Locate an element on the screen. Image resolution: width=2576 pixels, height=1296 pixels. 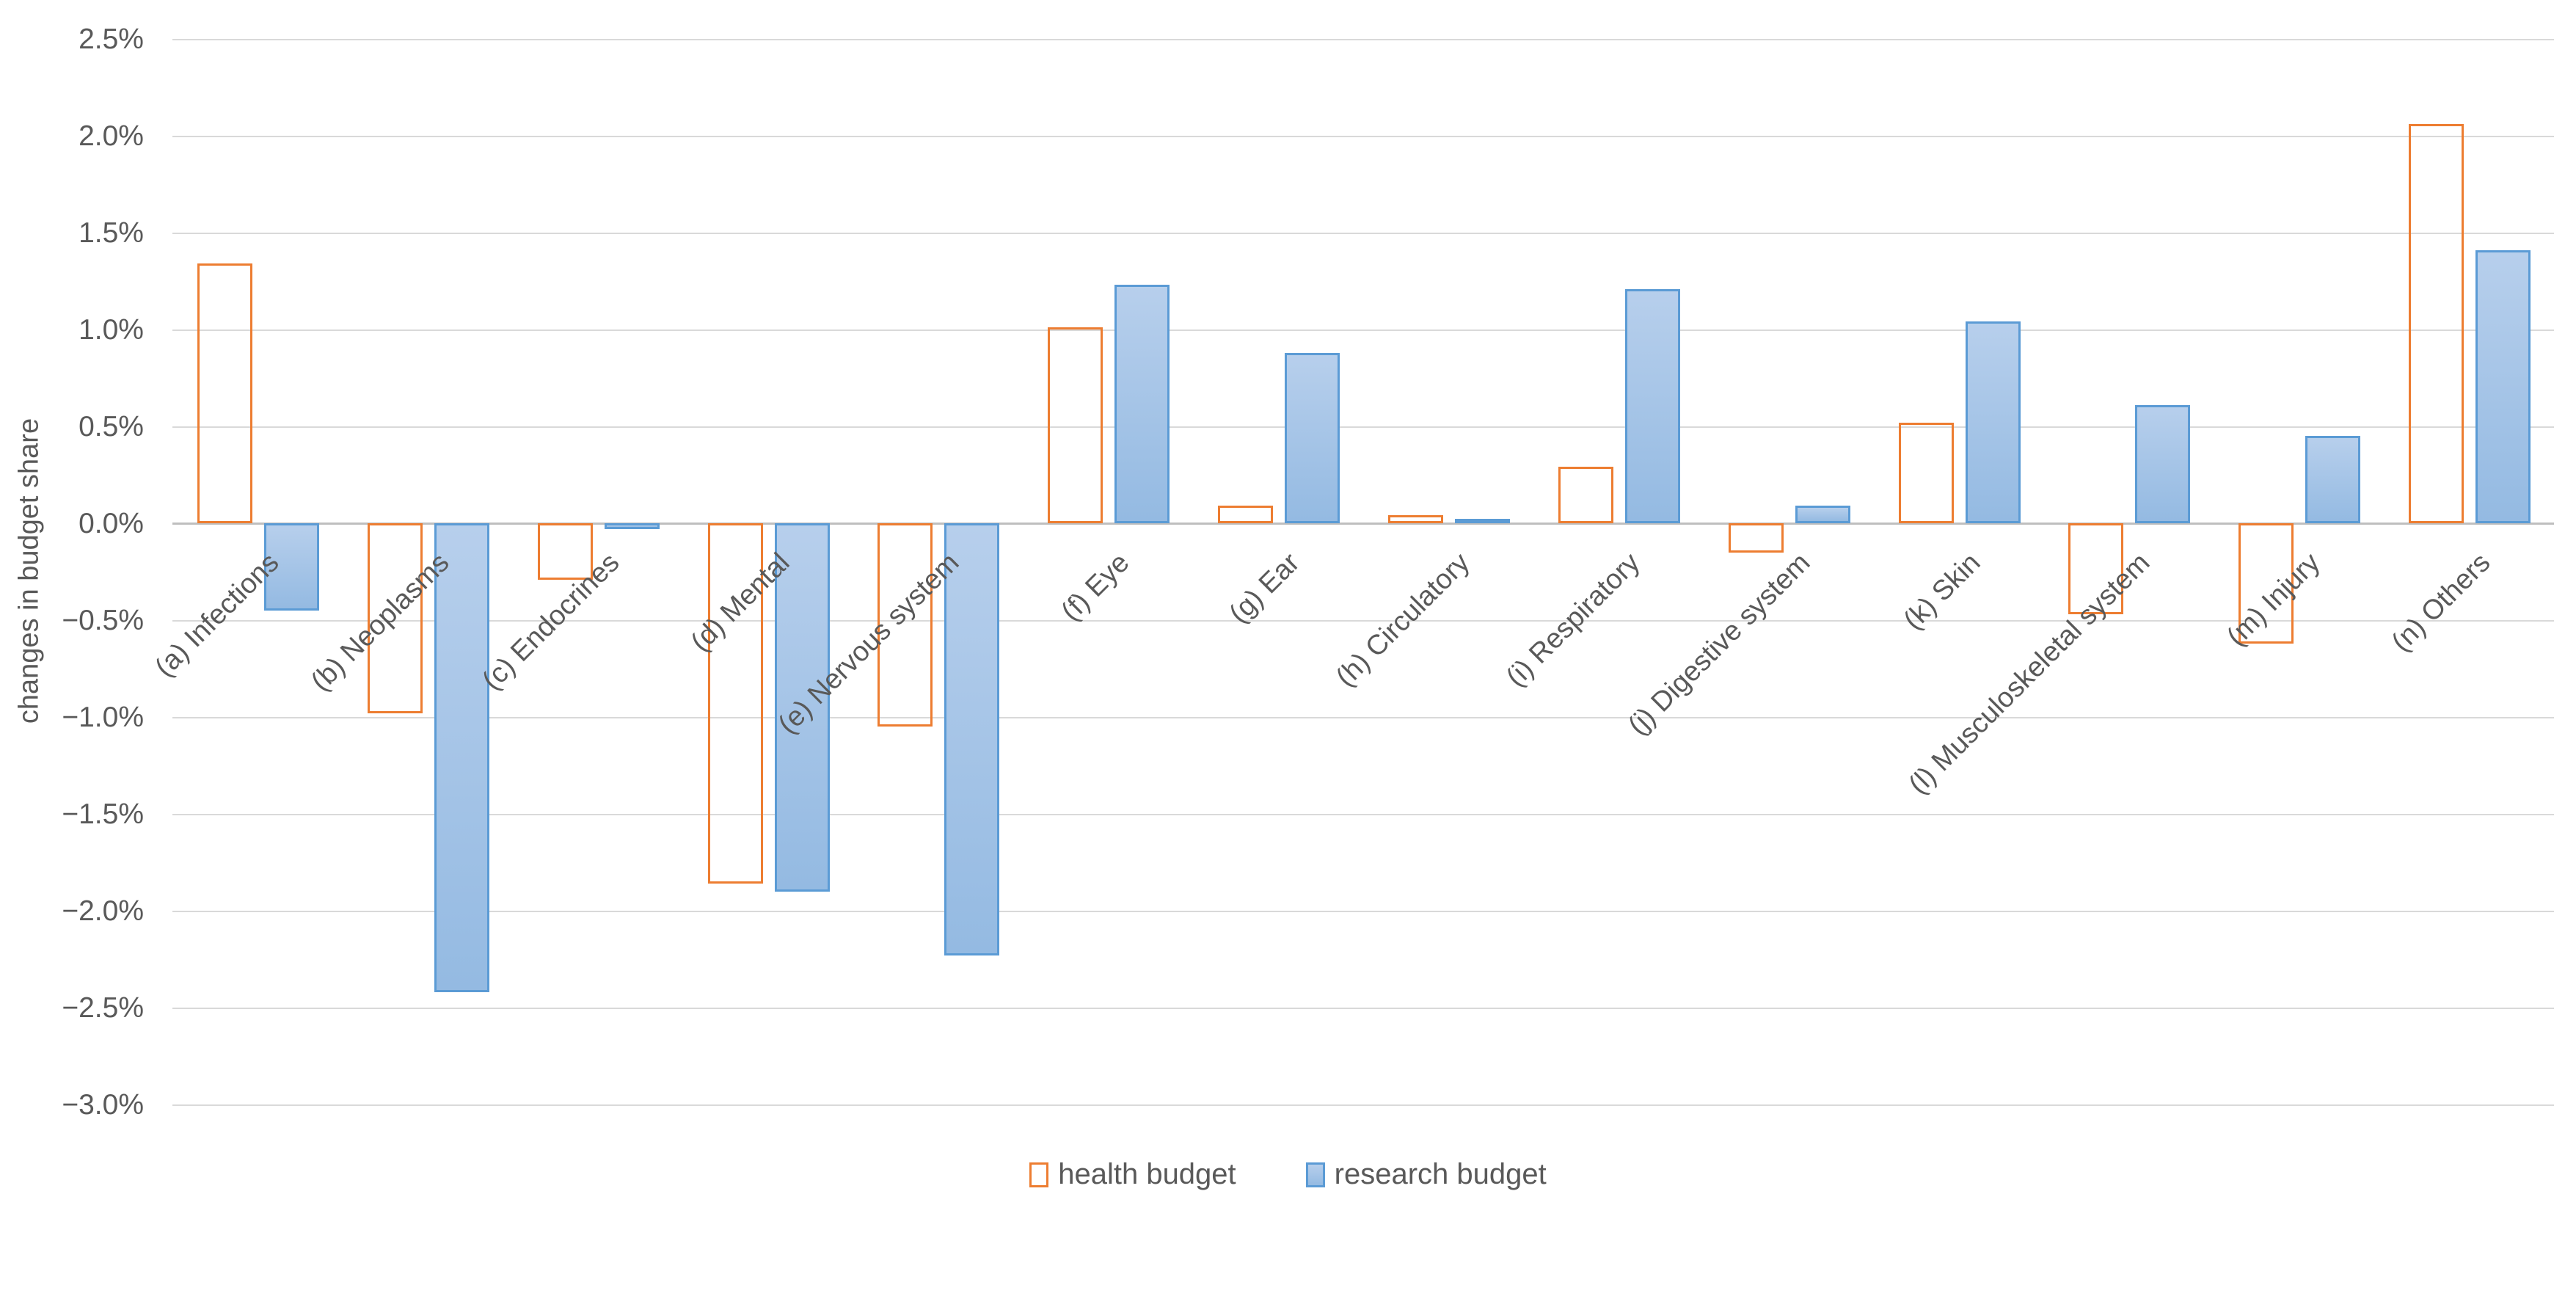
y-tick-label: 2.5% is located at coordinates (111, 39).